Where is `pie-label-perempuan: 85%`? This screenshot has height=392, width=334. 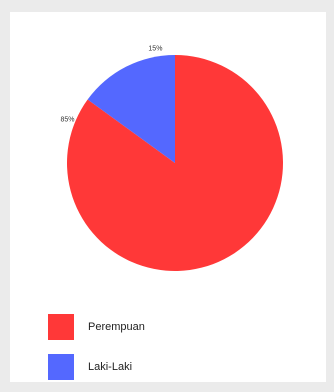
pie-label-perempuan: 85% is located at coordinates (67, 119).